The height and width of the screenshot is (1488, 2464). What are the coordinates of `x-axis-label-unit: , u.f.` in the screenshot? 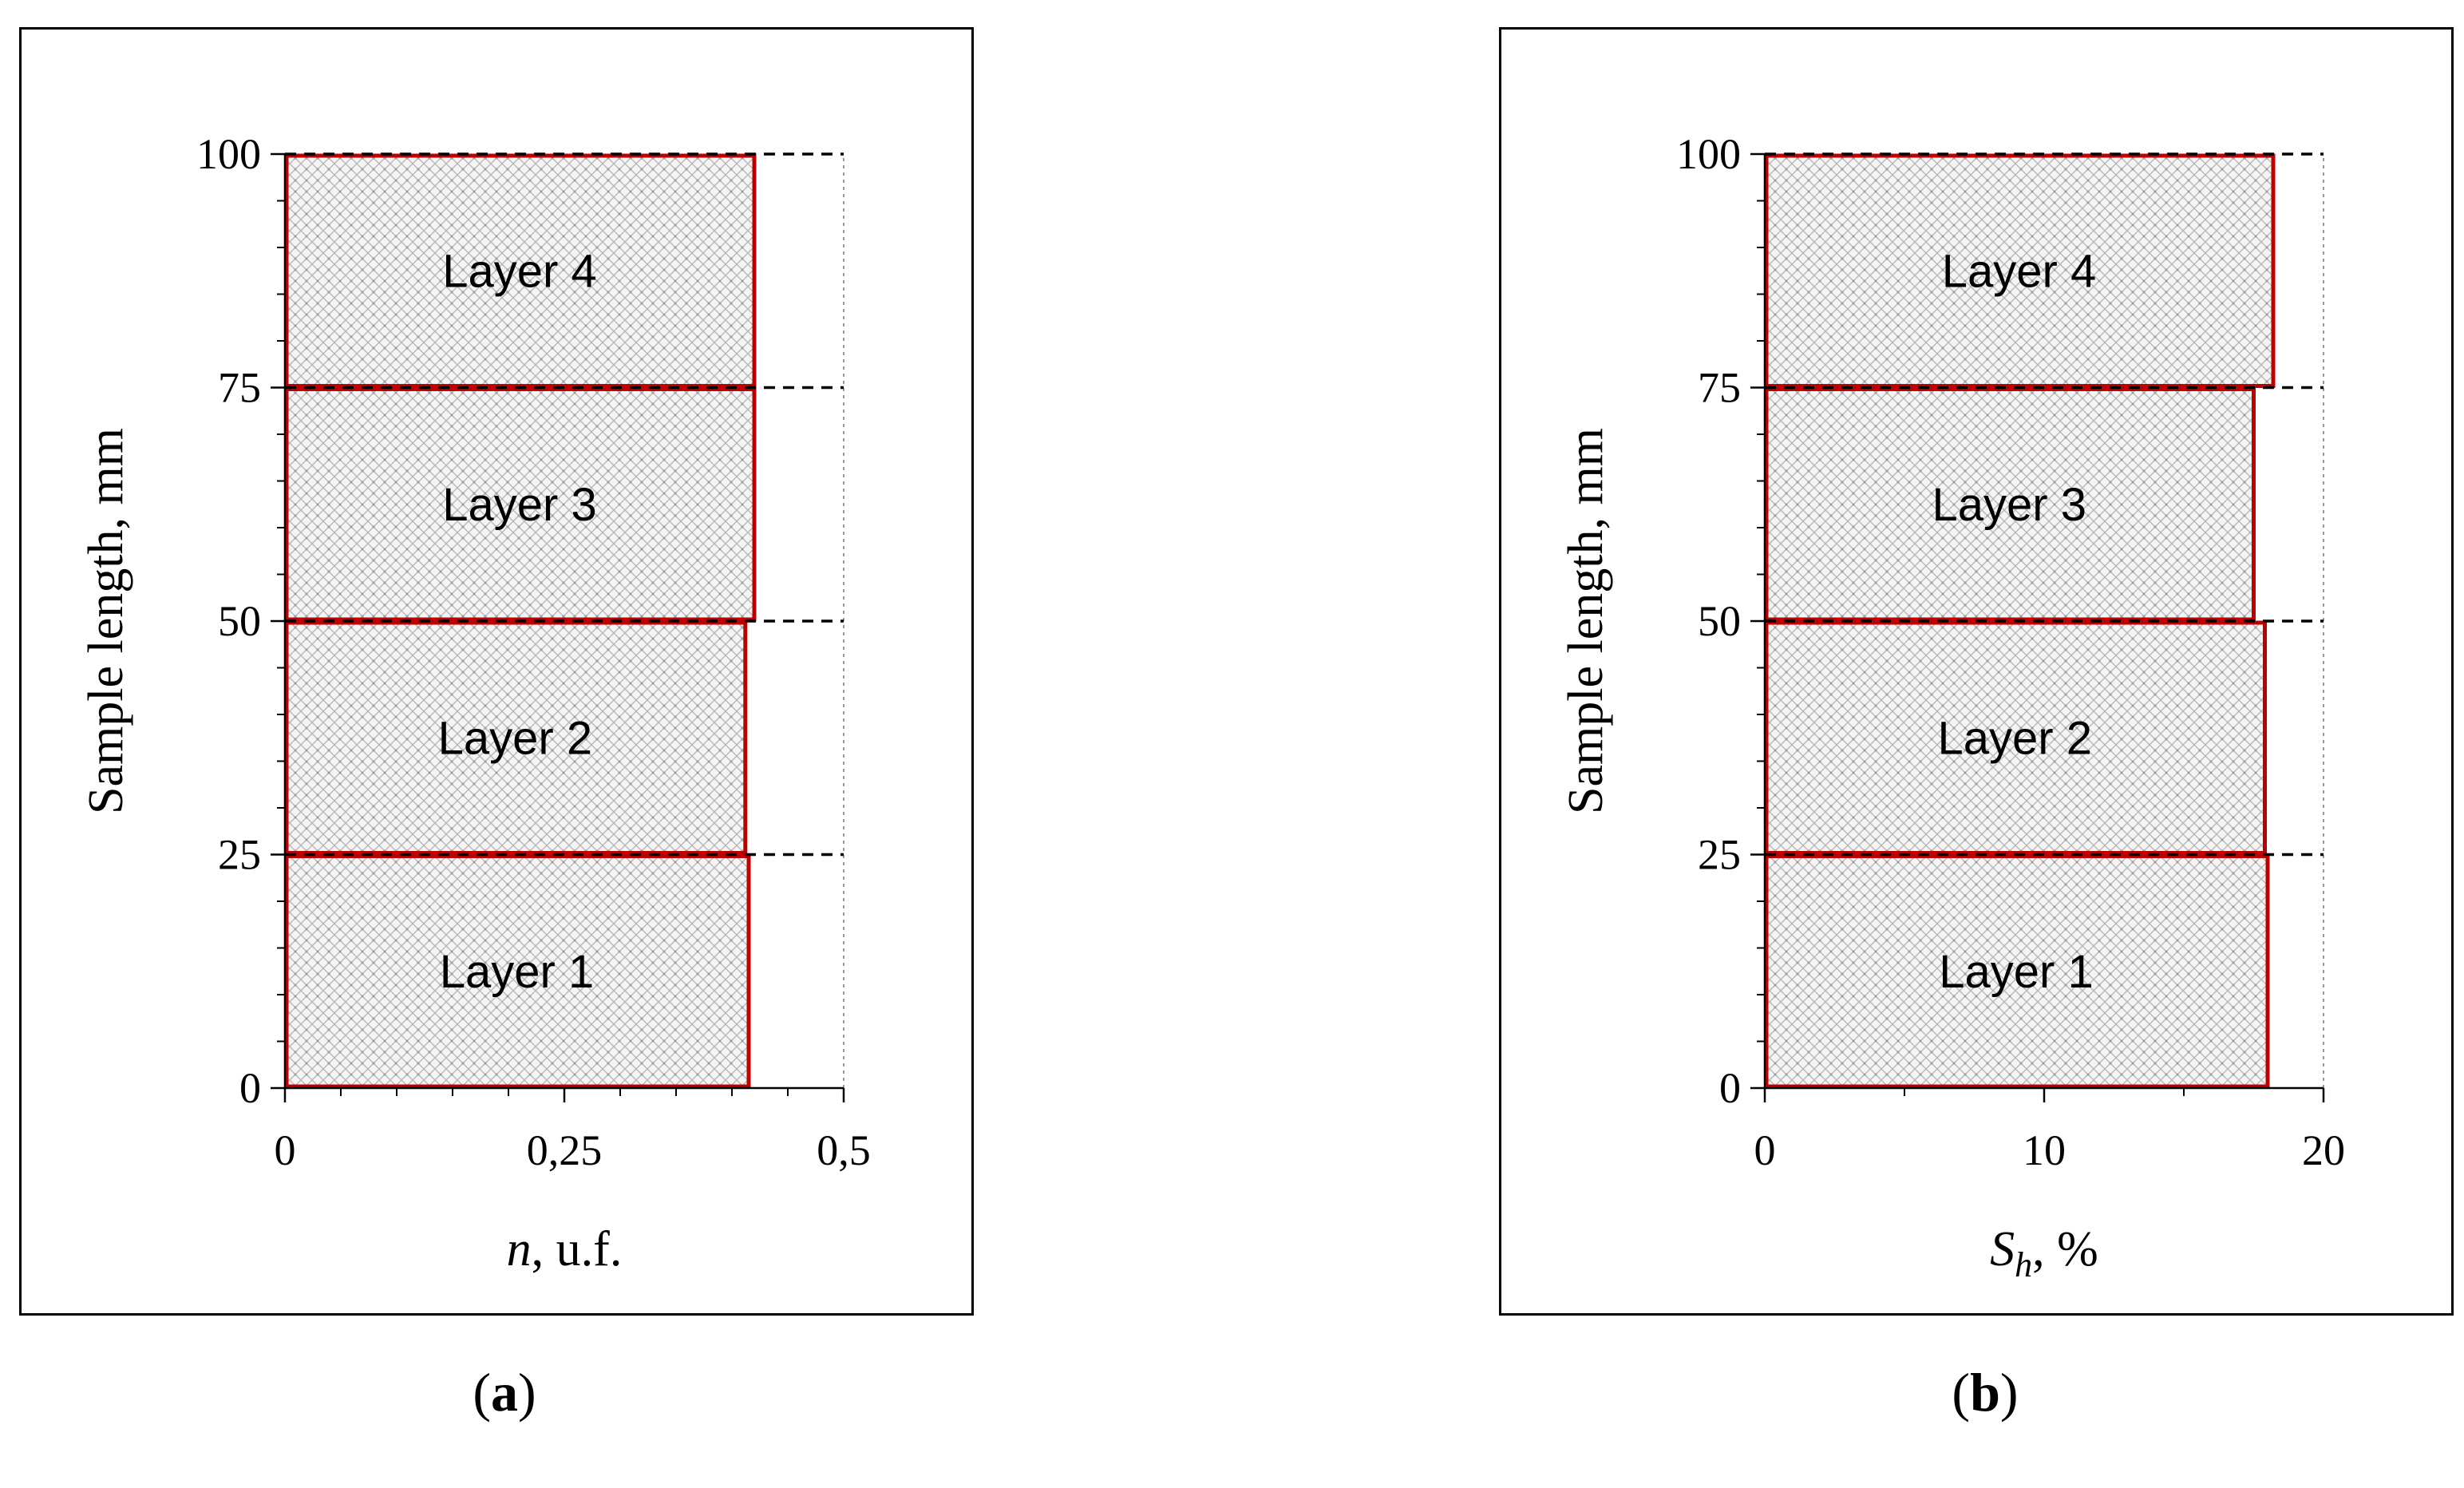 It's located at (577, 1249).